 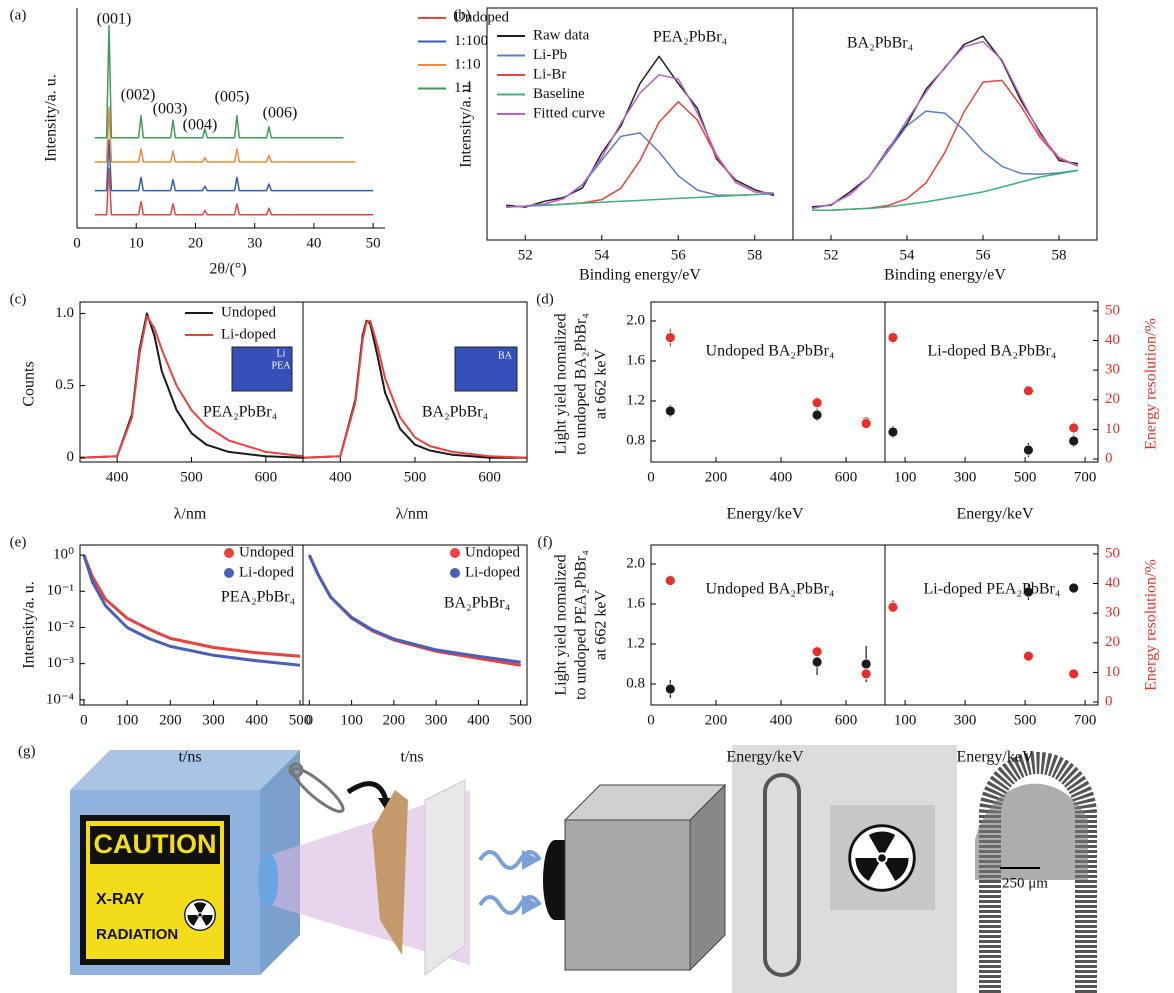 I want to click on x-tick-label: 50, so click(x=373, y=243).